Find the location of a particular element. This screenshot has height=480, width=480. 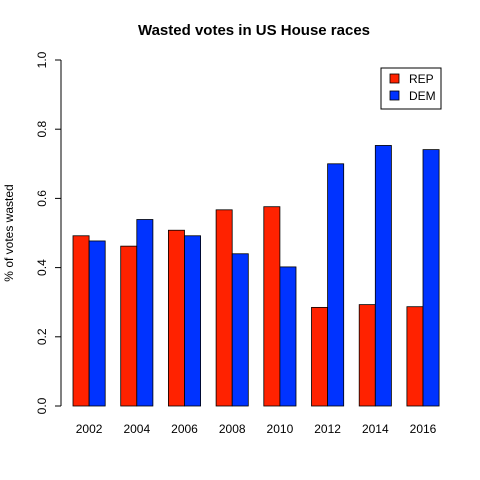

bar-dem-2016 is located at coordinates (431, 278).